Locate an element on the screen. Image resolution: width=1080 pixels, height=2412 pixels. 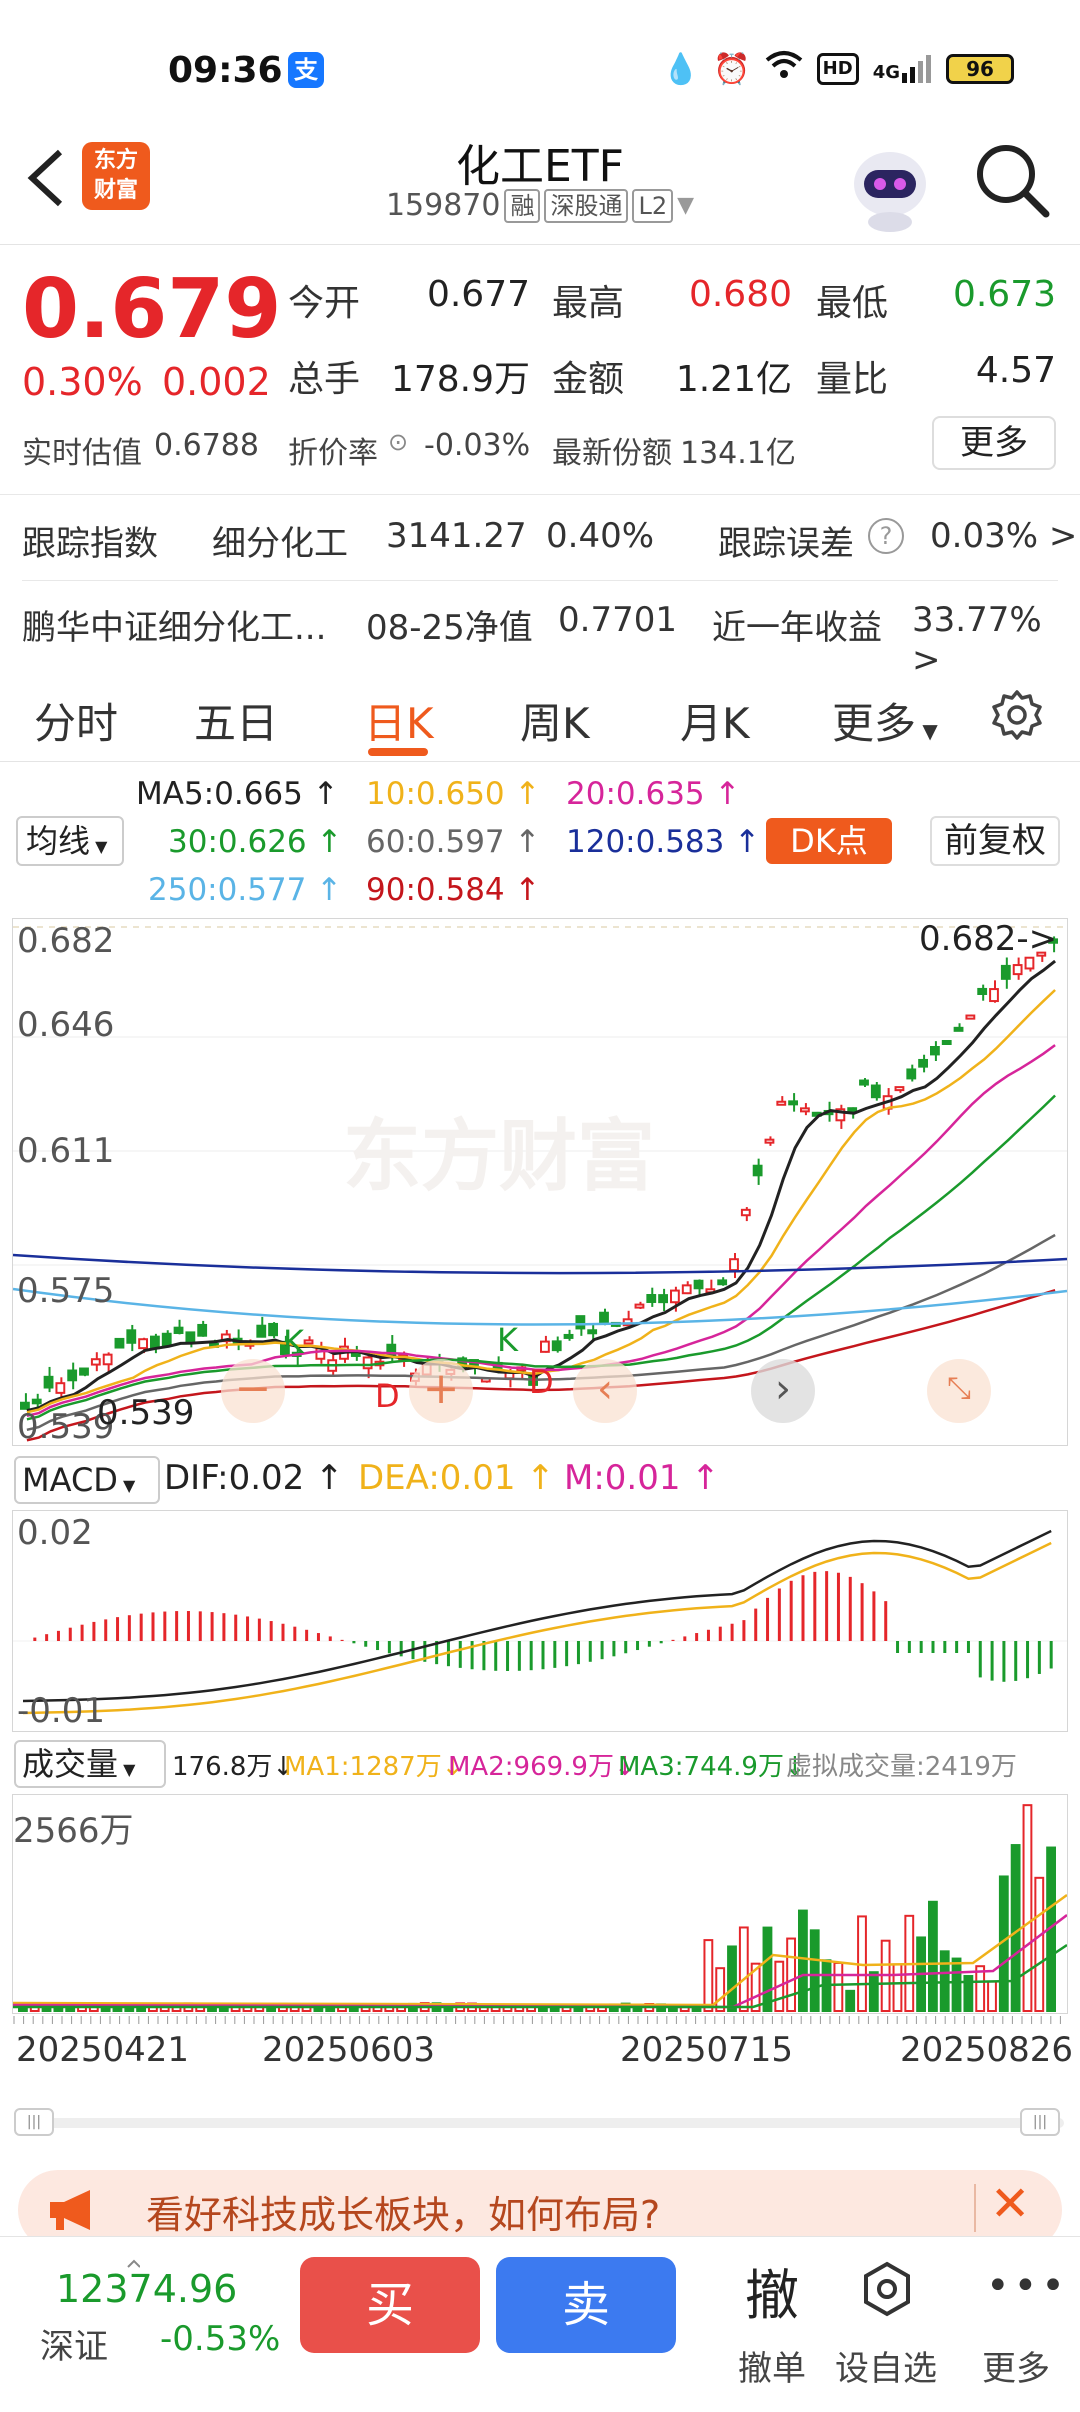
change-value: 0.002 is located at coordinates (216, 382).